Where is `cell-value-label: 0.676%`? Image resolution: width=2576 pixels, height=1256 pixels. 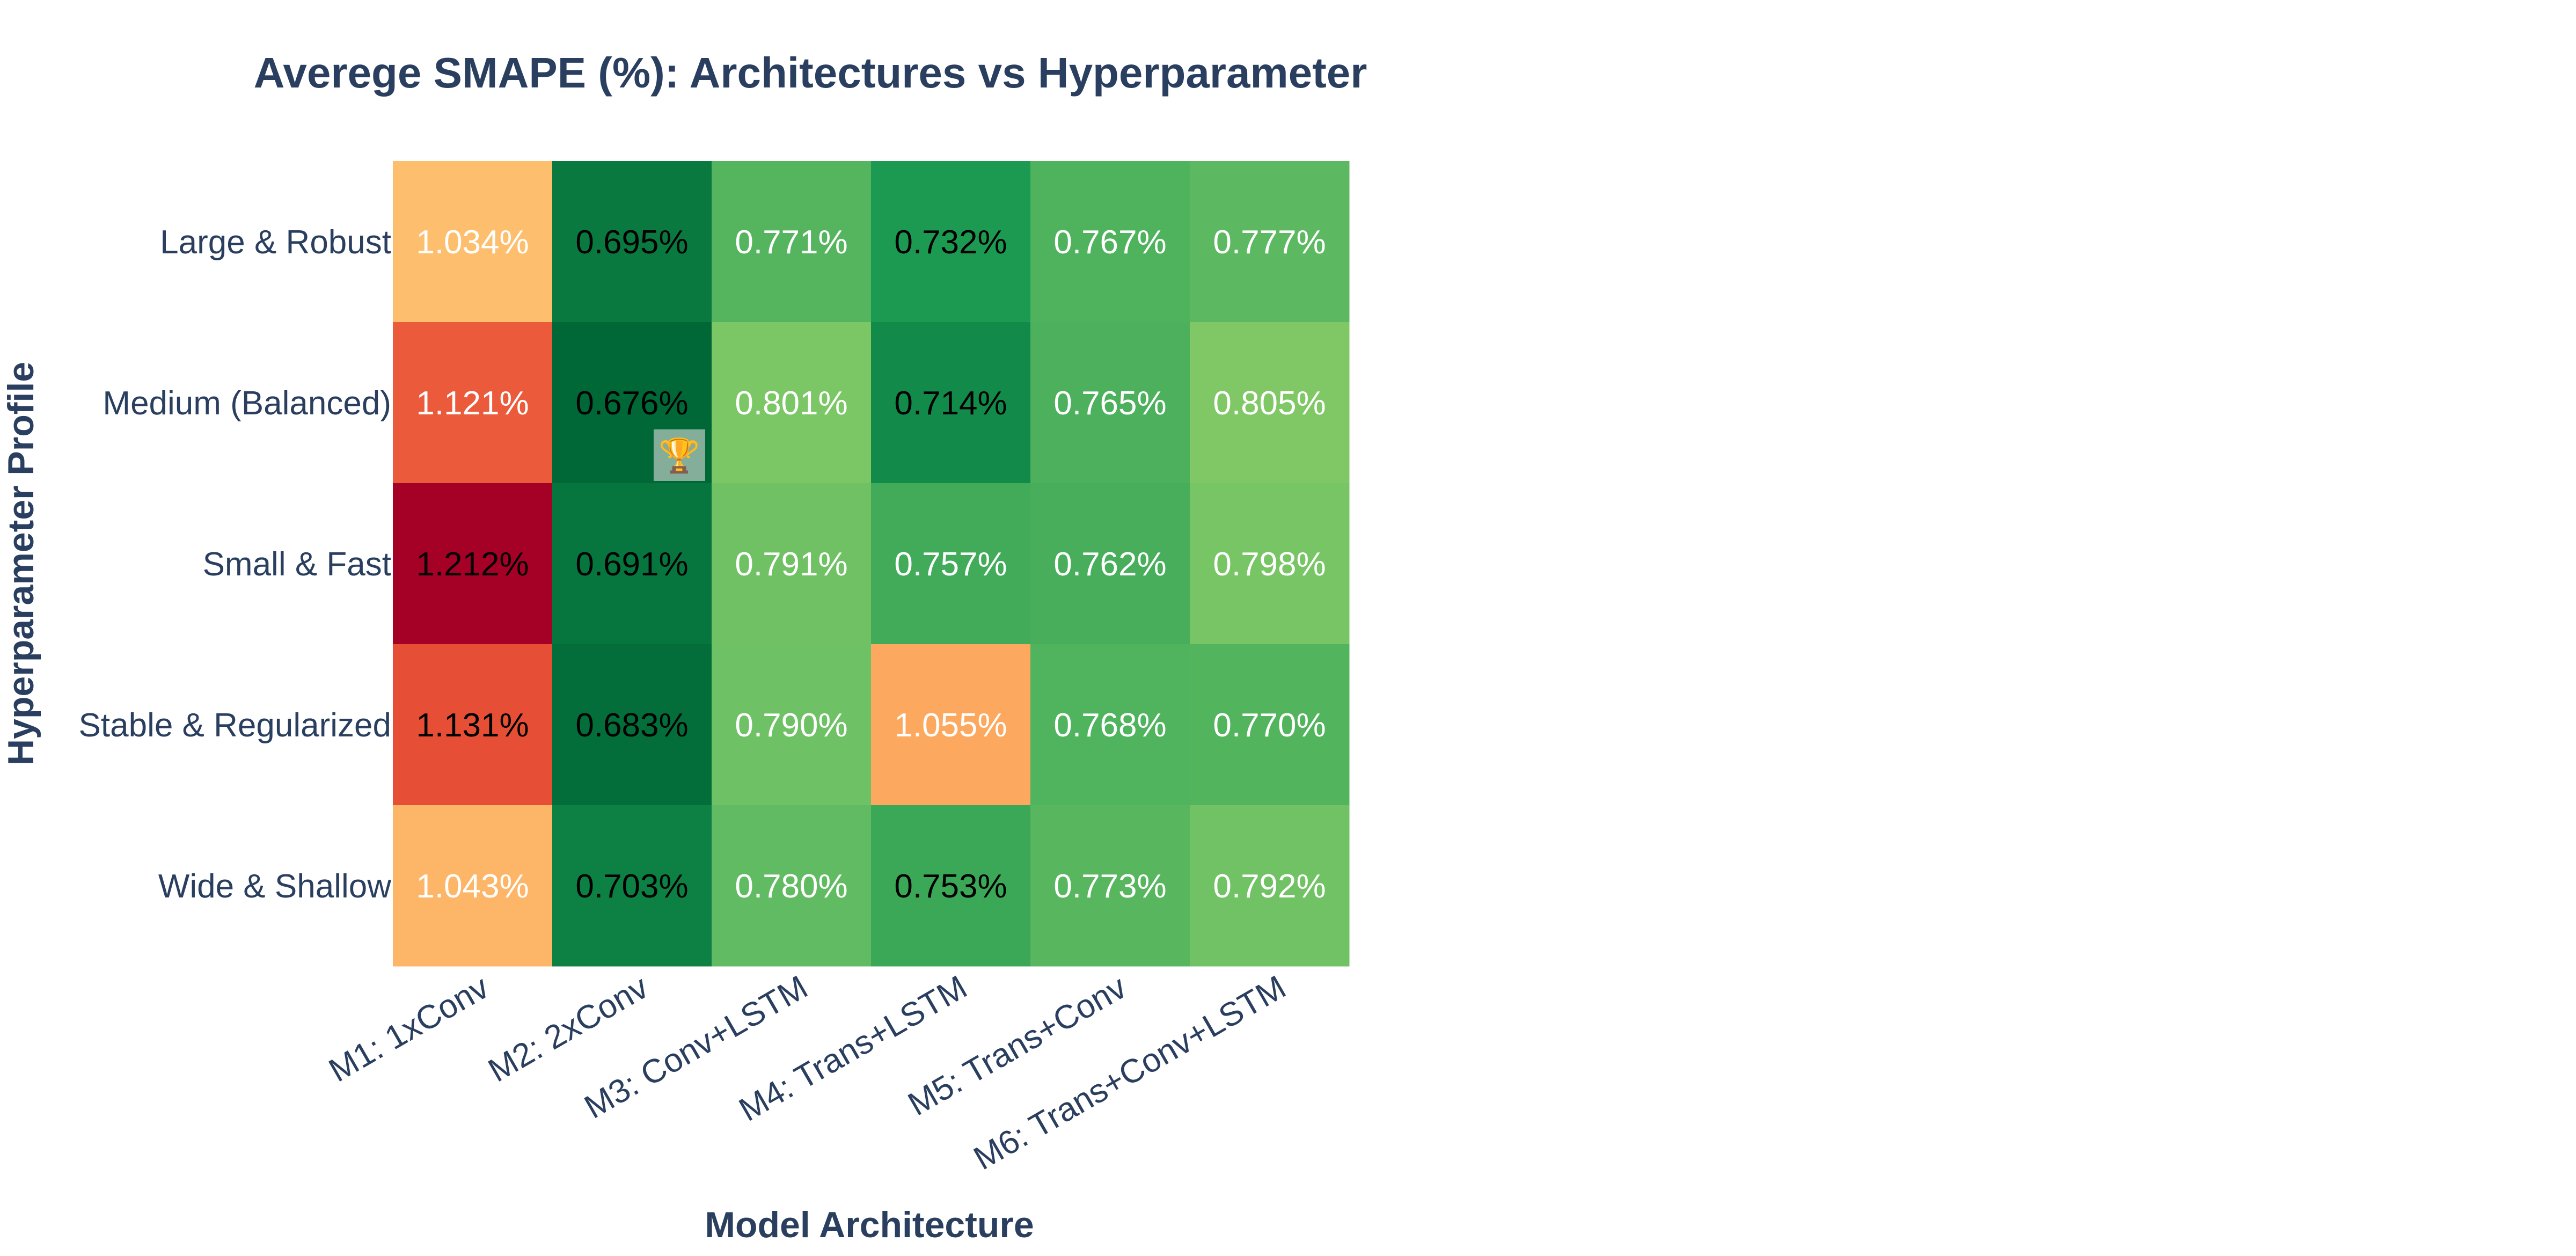
cell-value-label: 0.676% is located at coordinates (631, 403).